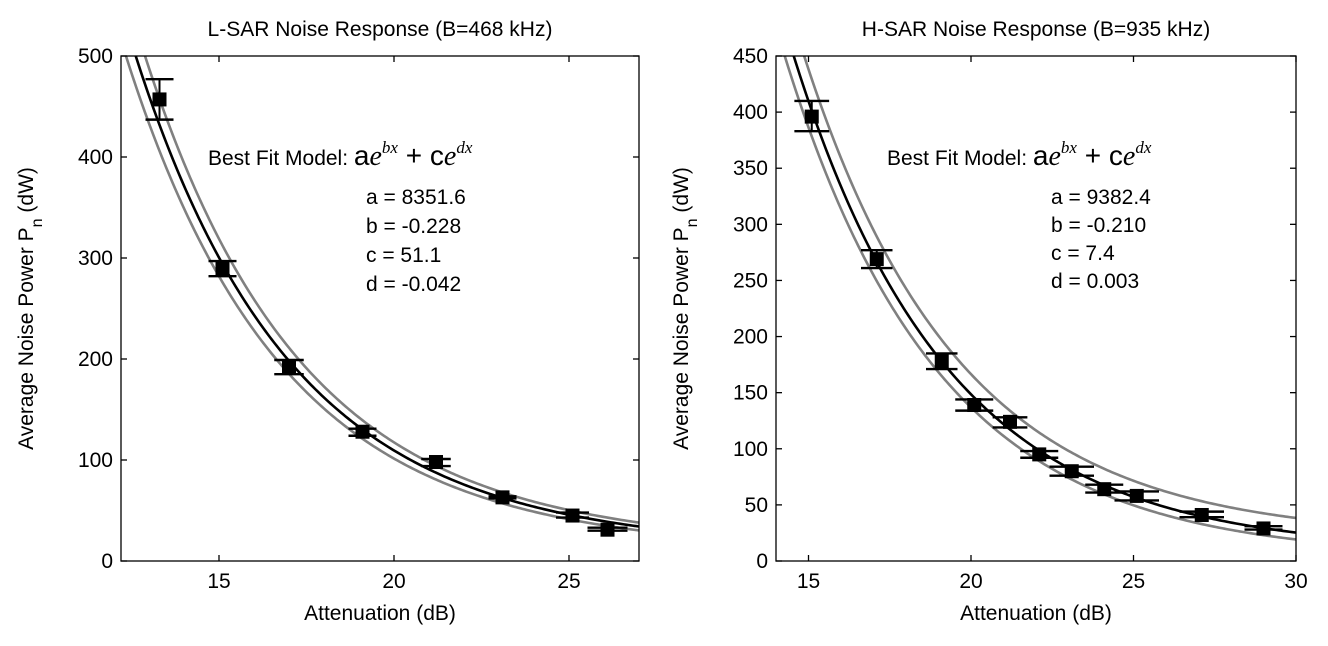  What do you see at coordinates (403, 255) in the screenshot?
I see `model-param: c = 51.1` at bounding box center [403, 255].